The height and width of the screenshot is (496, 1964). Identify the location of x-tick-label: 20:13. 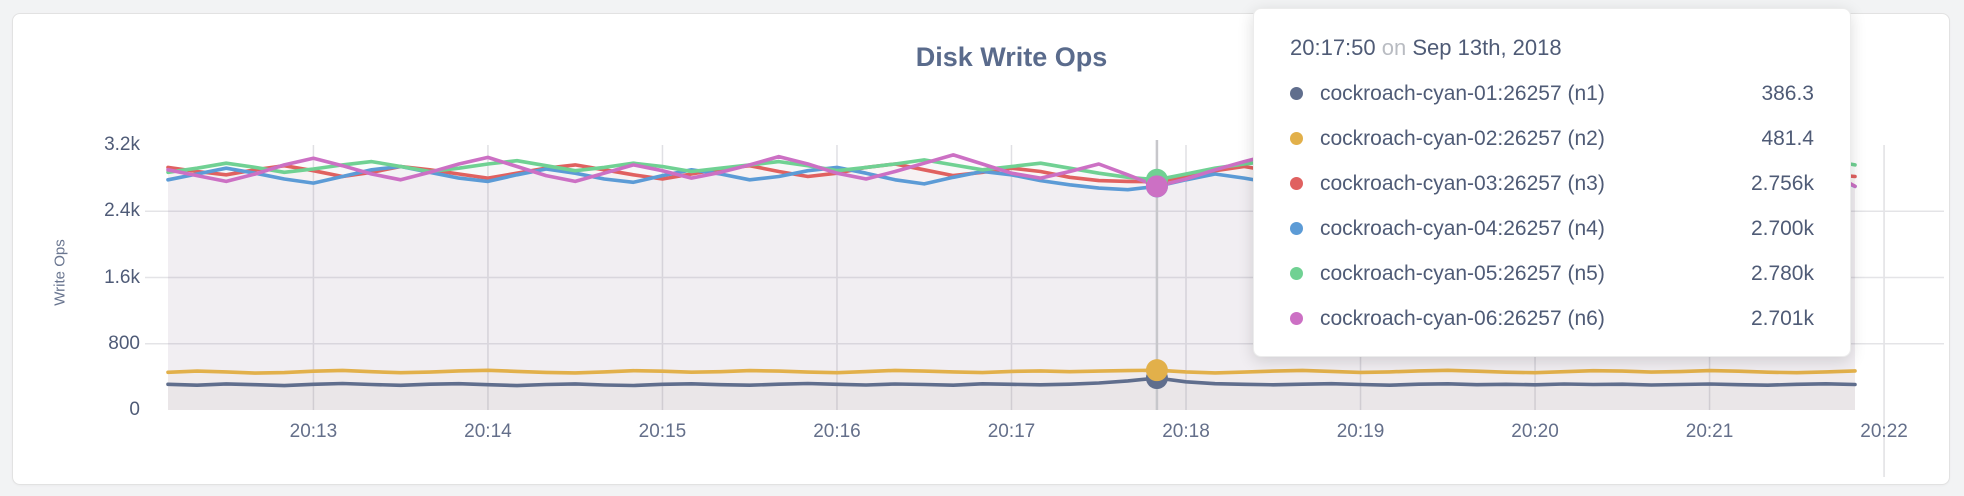
(313, 431).